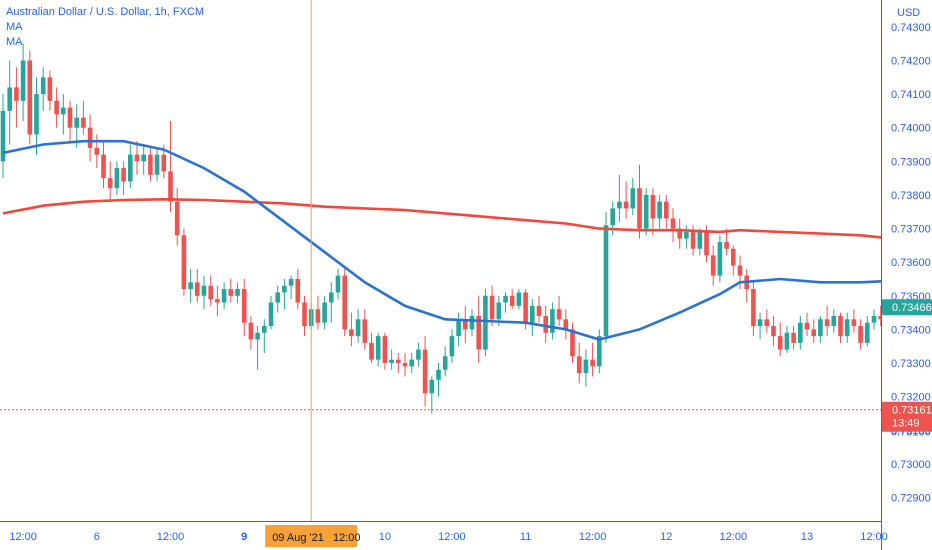 Image resolution: width=932 pixels, height=550 pixels. What do you see at coordinates (14, 42) in the screenshot?
I see `indicator-label-ma-2: MA` at bounding box center [14, 42].